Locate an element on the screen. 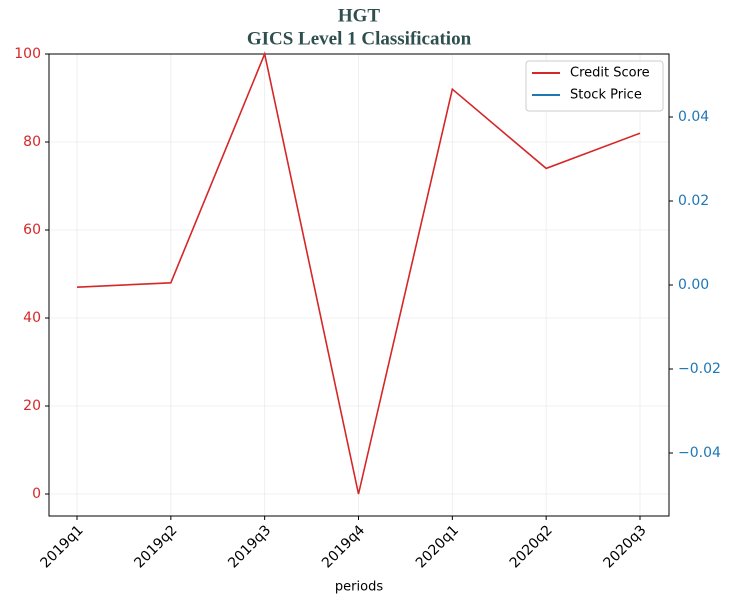  legend-label: Credit Score is located at coordinates (610, 73).